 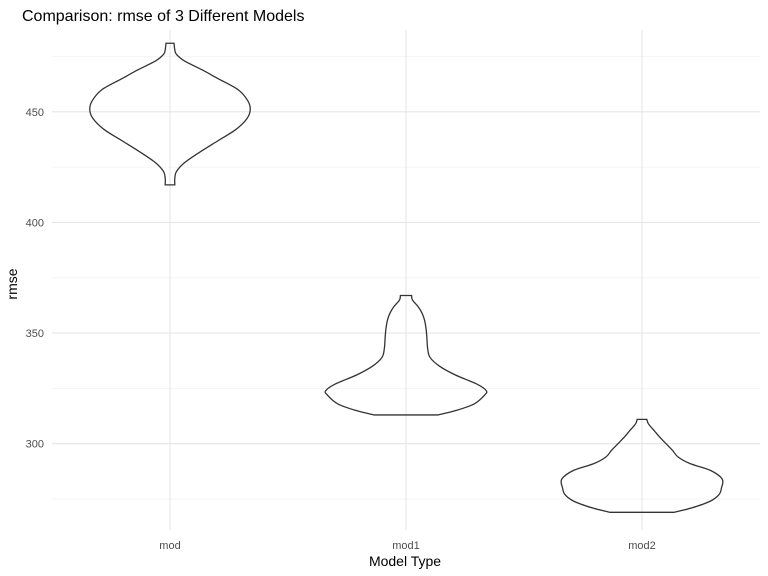 I want to click on y-tick-label: 450, so click(x=35, y=113).